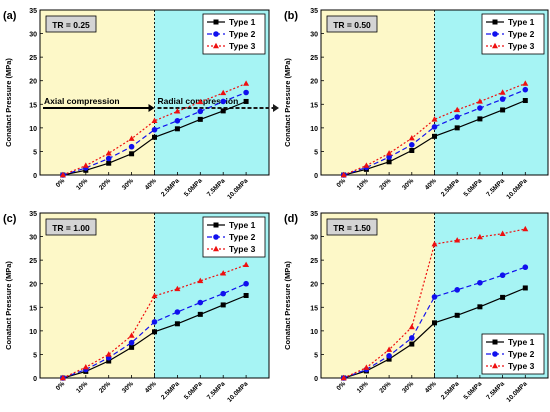 This screenshot has height=412, width=550. I want to click on y-tick-label: 35, so click(33, 11).